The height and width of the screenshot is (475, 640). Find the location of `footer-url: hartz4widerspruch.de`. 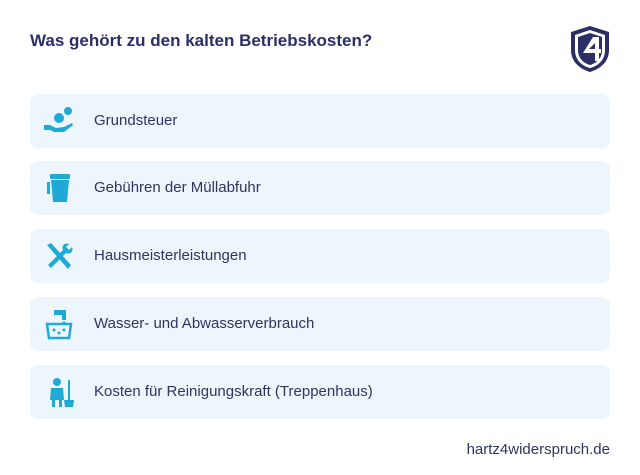

footer-url: hartz4widerspruch.de is located at coordinates (538, 449).